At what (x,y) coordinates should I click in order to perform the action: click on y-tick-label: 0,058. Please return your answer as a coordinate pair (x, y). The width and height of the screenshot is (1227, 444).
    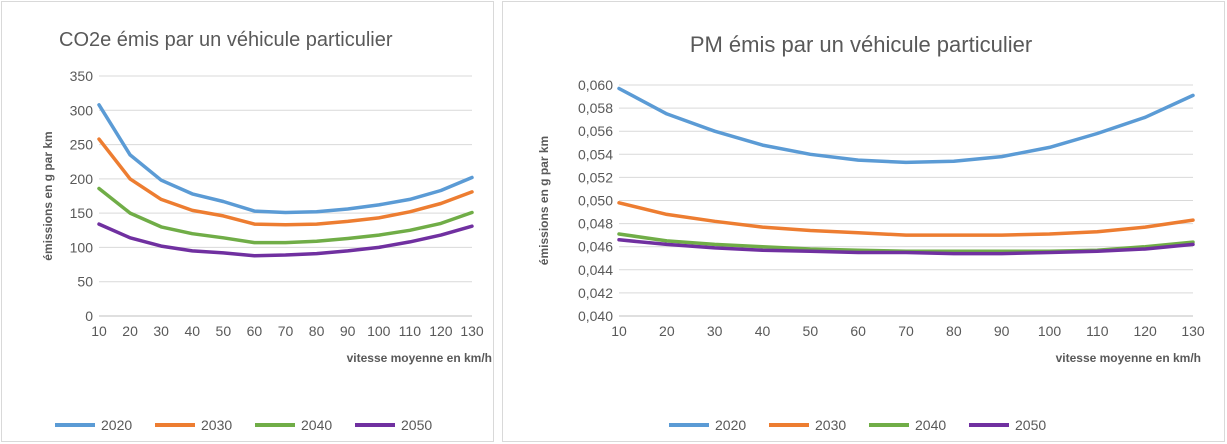
    Looking at the image, I should click on (595, 108).